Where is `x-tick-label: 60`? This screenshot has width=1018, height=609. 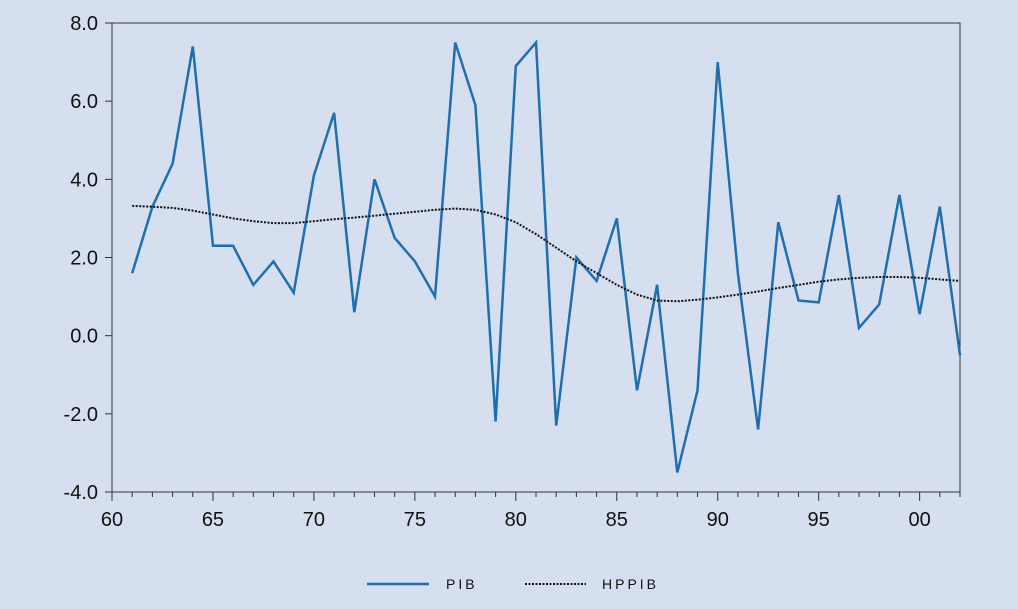 x-tick-label: 60 is located at coordinates (112, 520).